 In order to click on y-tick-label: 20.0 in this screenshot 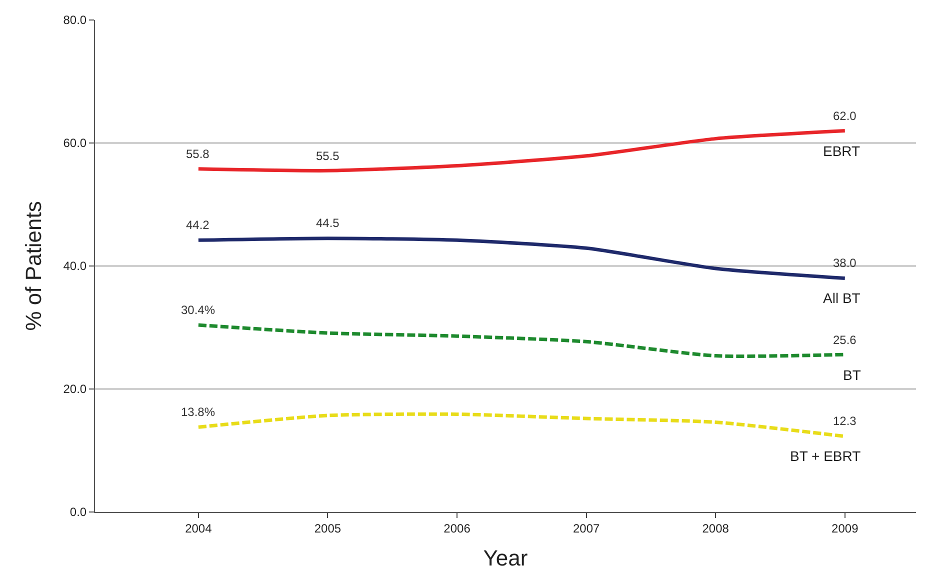, I will do `click(75, 389)`.